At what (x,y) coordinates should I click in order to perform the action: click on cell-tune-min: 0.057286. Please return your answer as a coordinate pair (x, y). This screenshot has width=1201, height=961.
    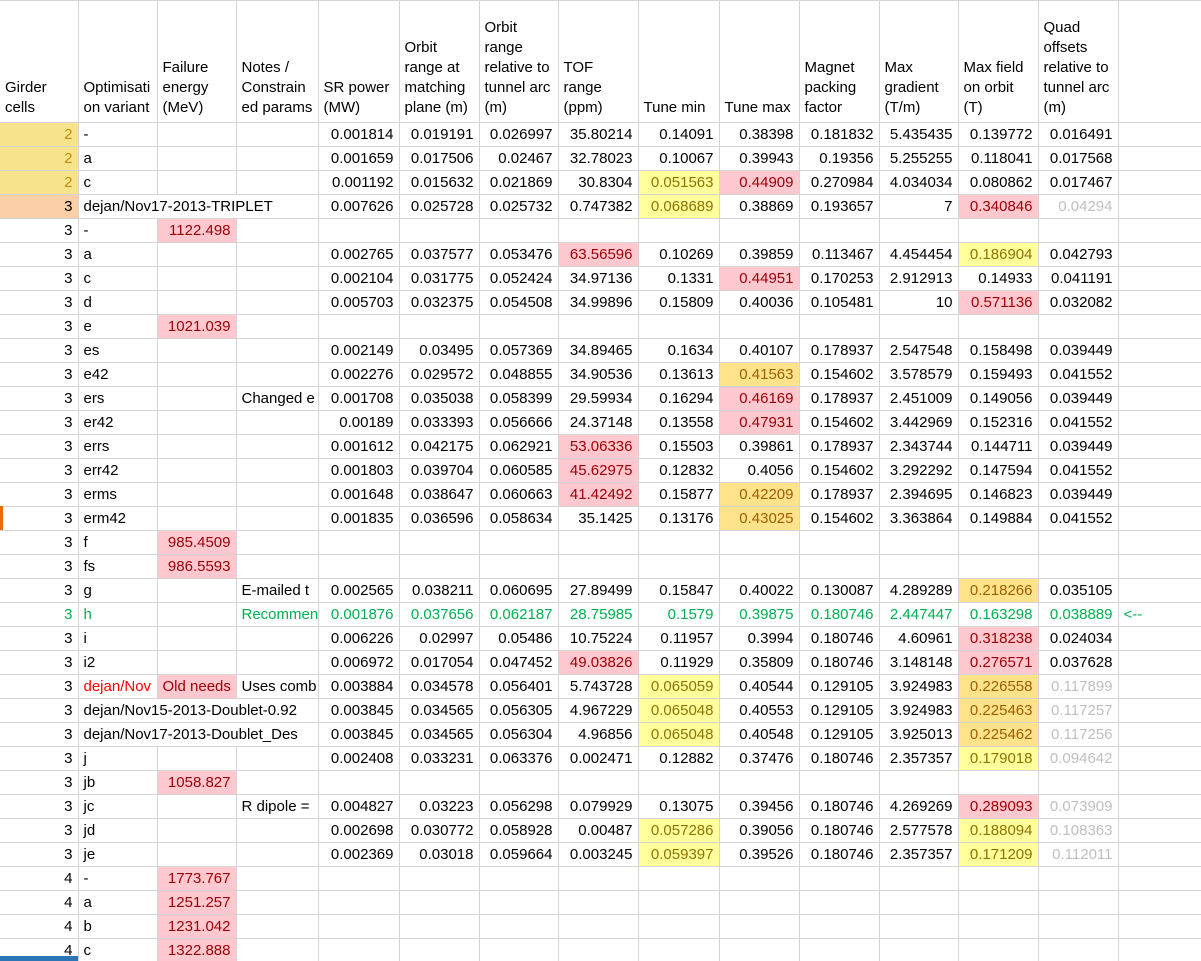
    Looking at the image, I should click on (679, 830).